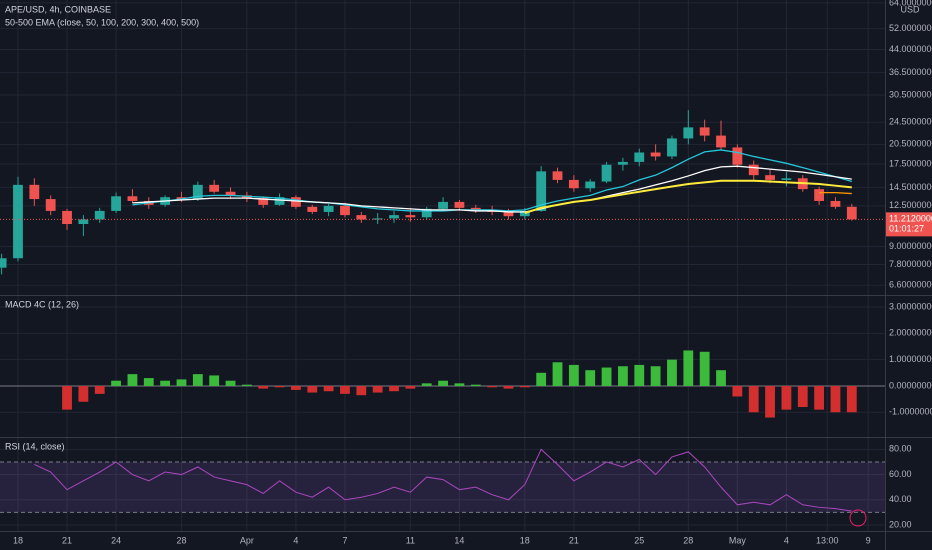 Image resolution: width=932 pixels, height=550 pixels. Describe the element at coordinates (18, 540) in the screenshot. I see `x-tick-label: 18` at that location.